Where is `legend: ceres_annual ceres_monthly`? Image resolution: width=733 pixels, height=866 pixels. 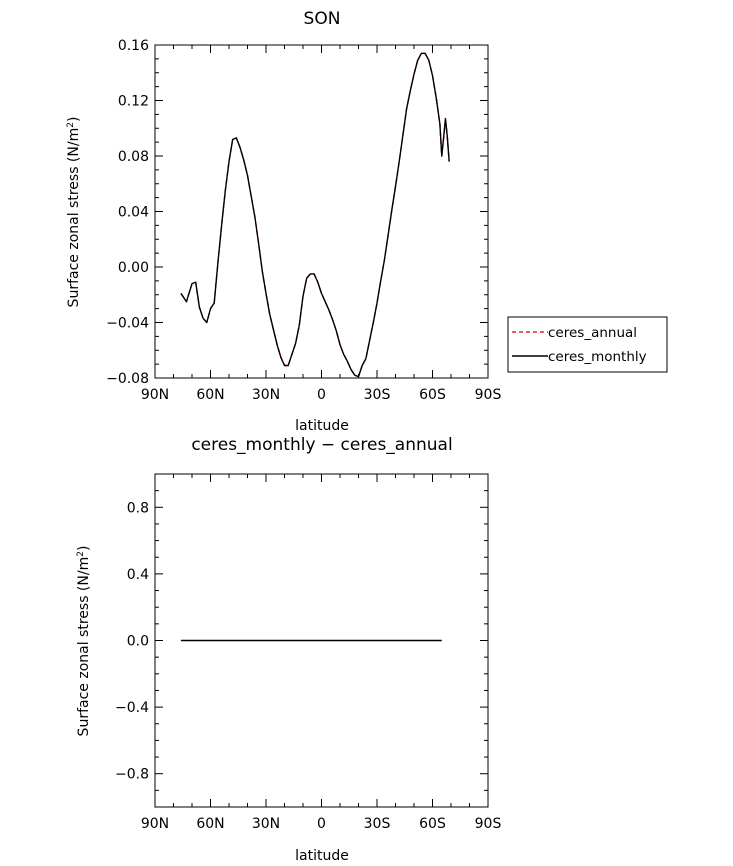
legend: ceres_annual ceres_monthly is located at coordinates (587, 344).